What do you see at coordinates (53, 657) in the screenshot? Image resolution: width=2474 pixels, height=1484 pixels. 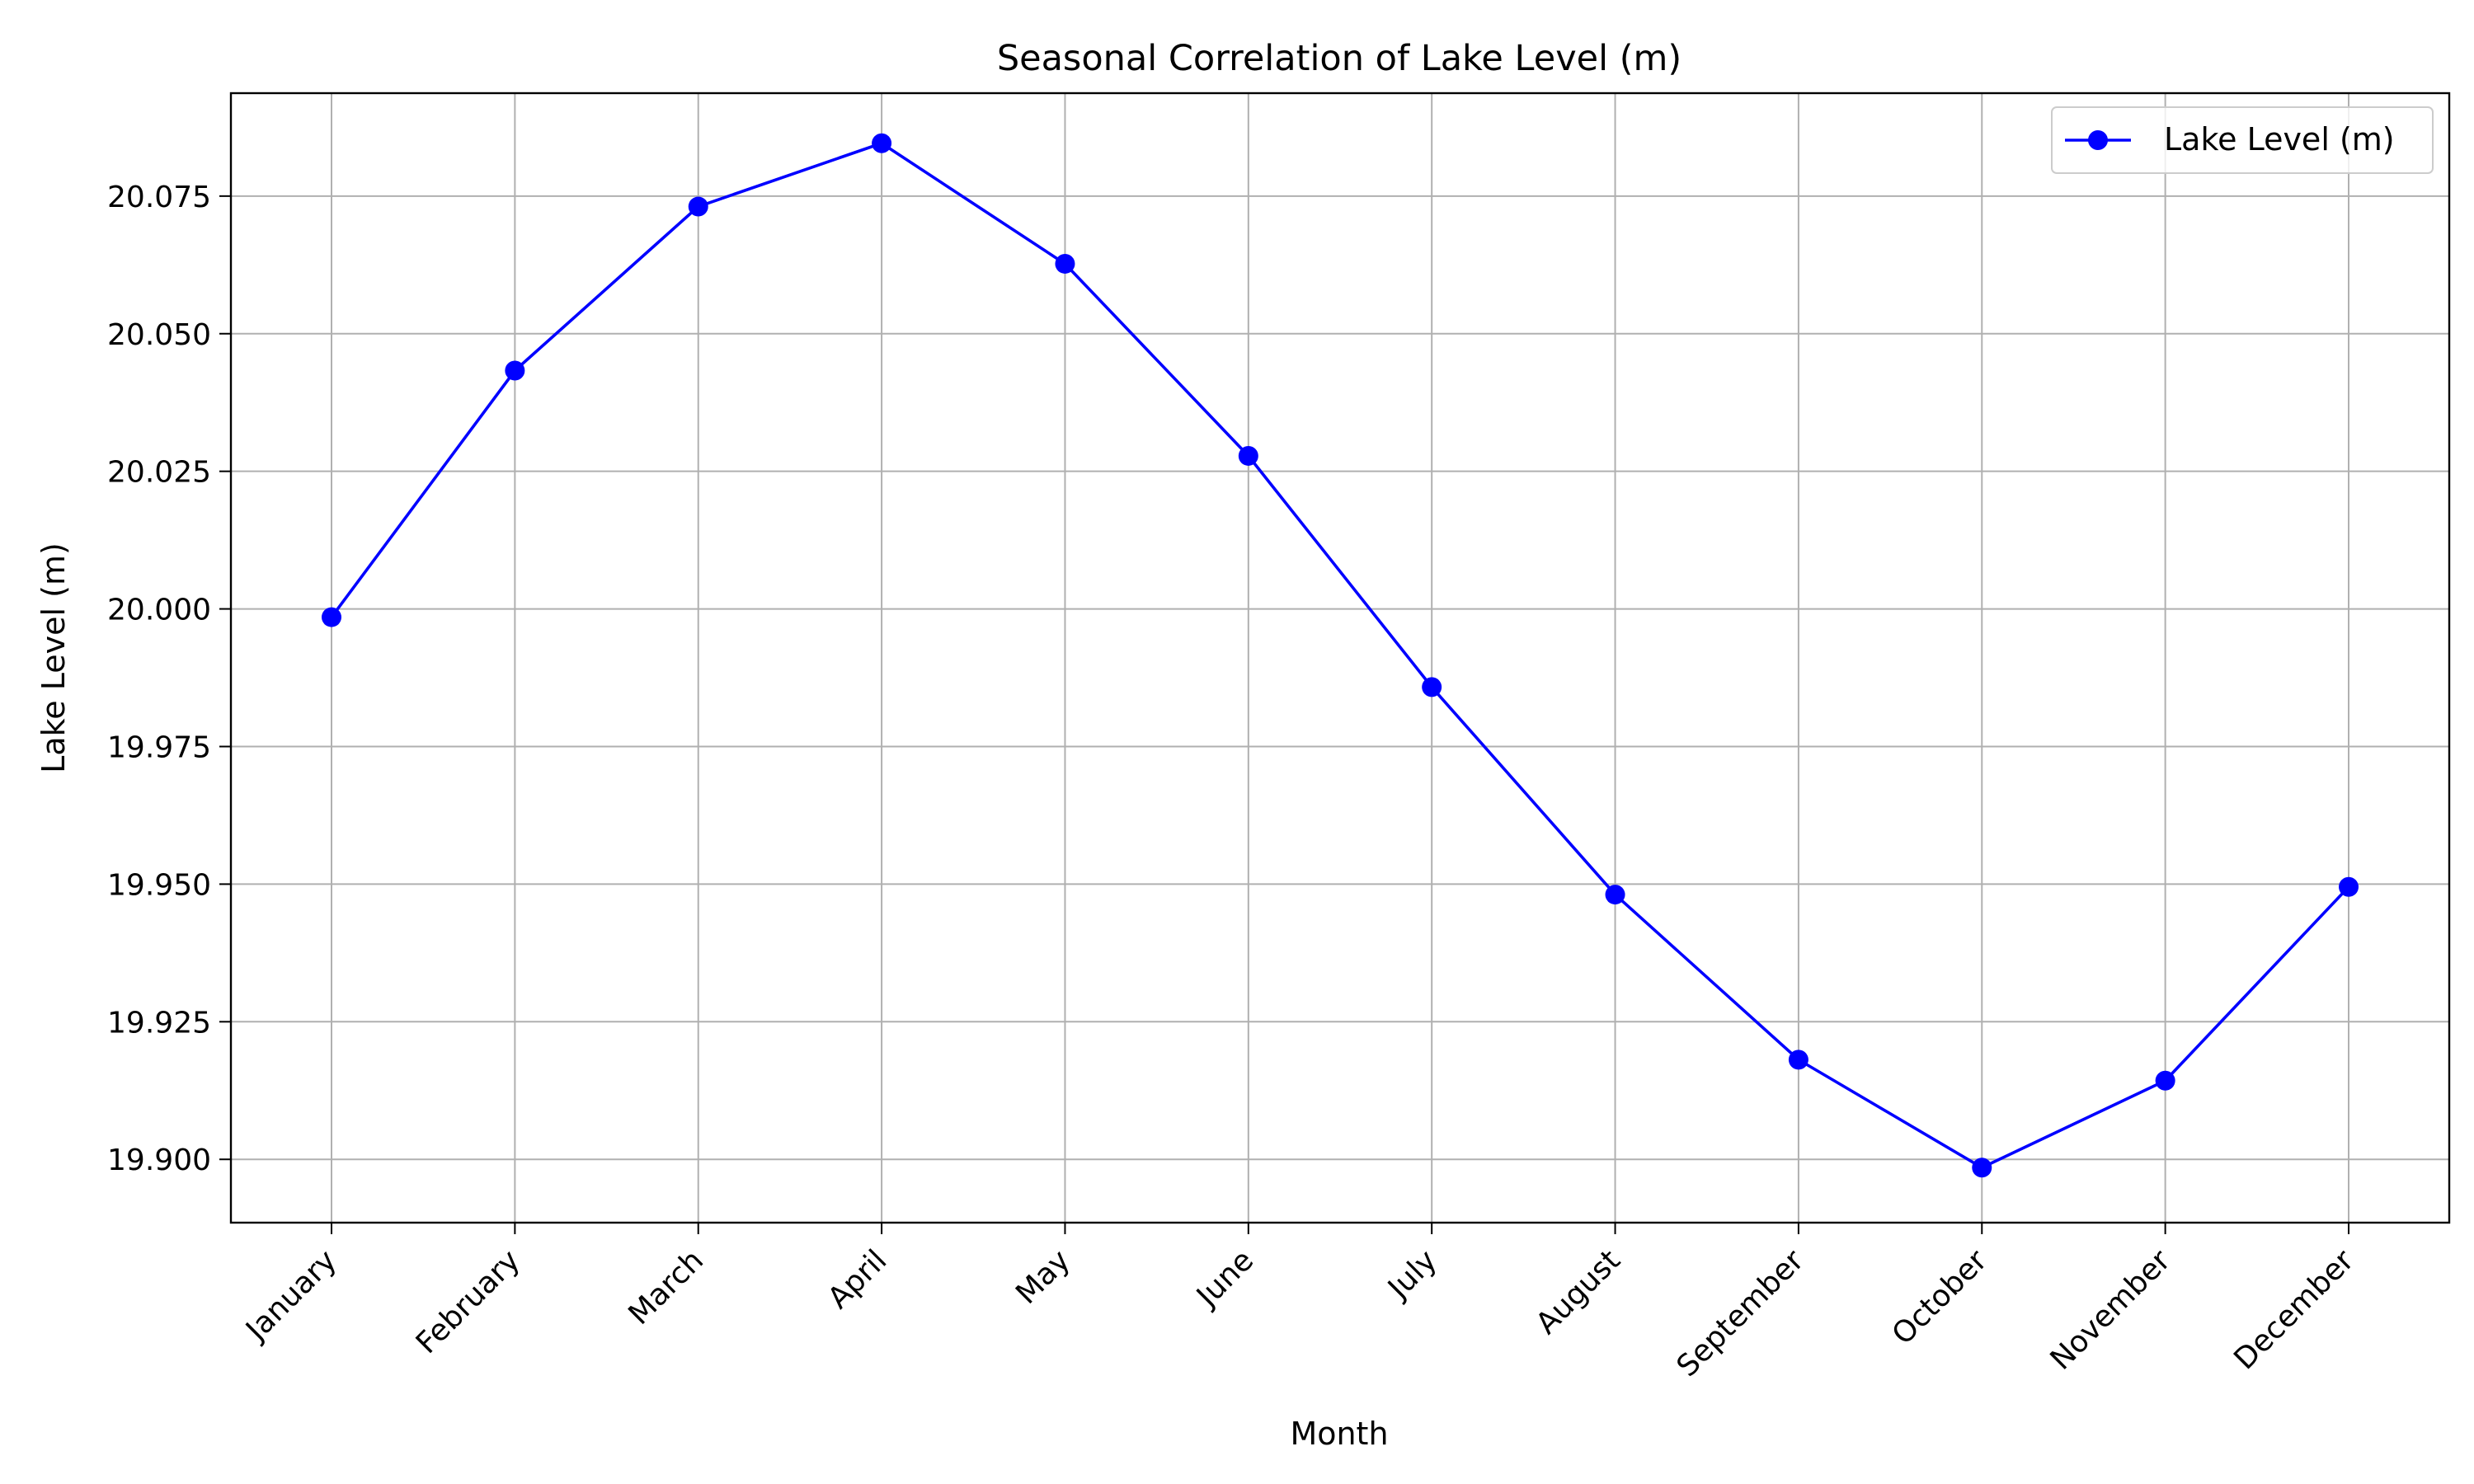 I see `y-axis-label: Lake Level (m)` at bounding box center [53, 657].